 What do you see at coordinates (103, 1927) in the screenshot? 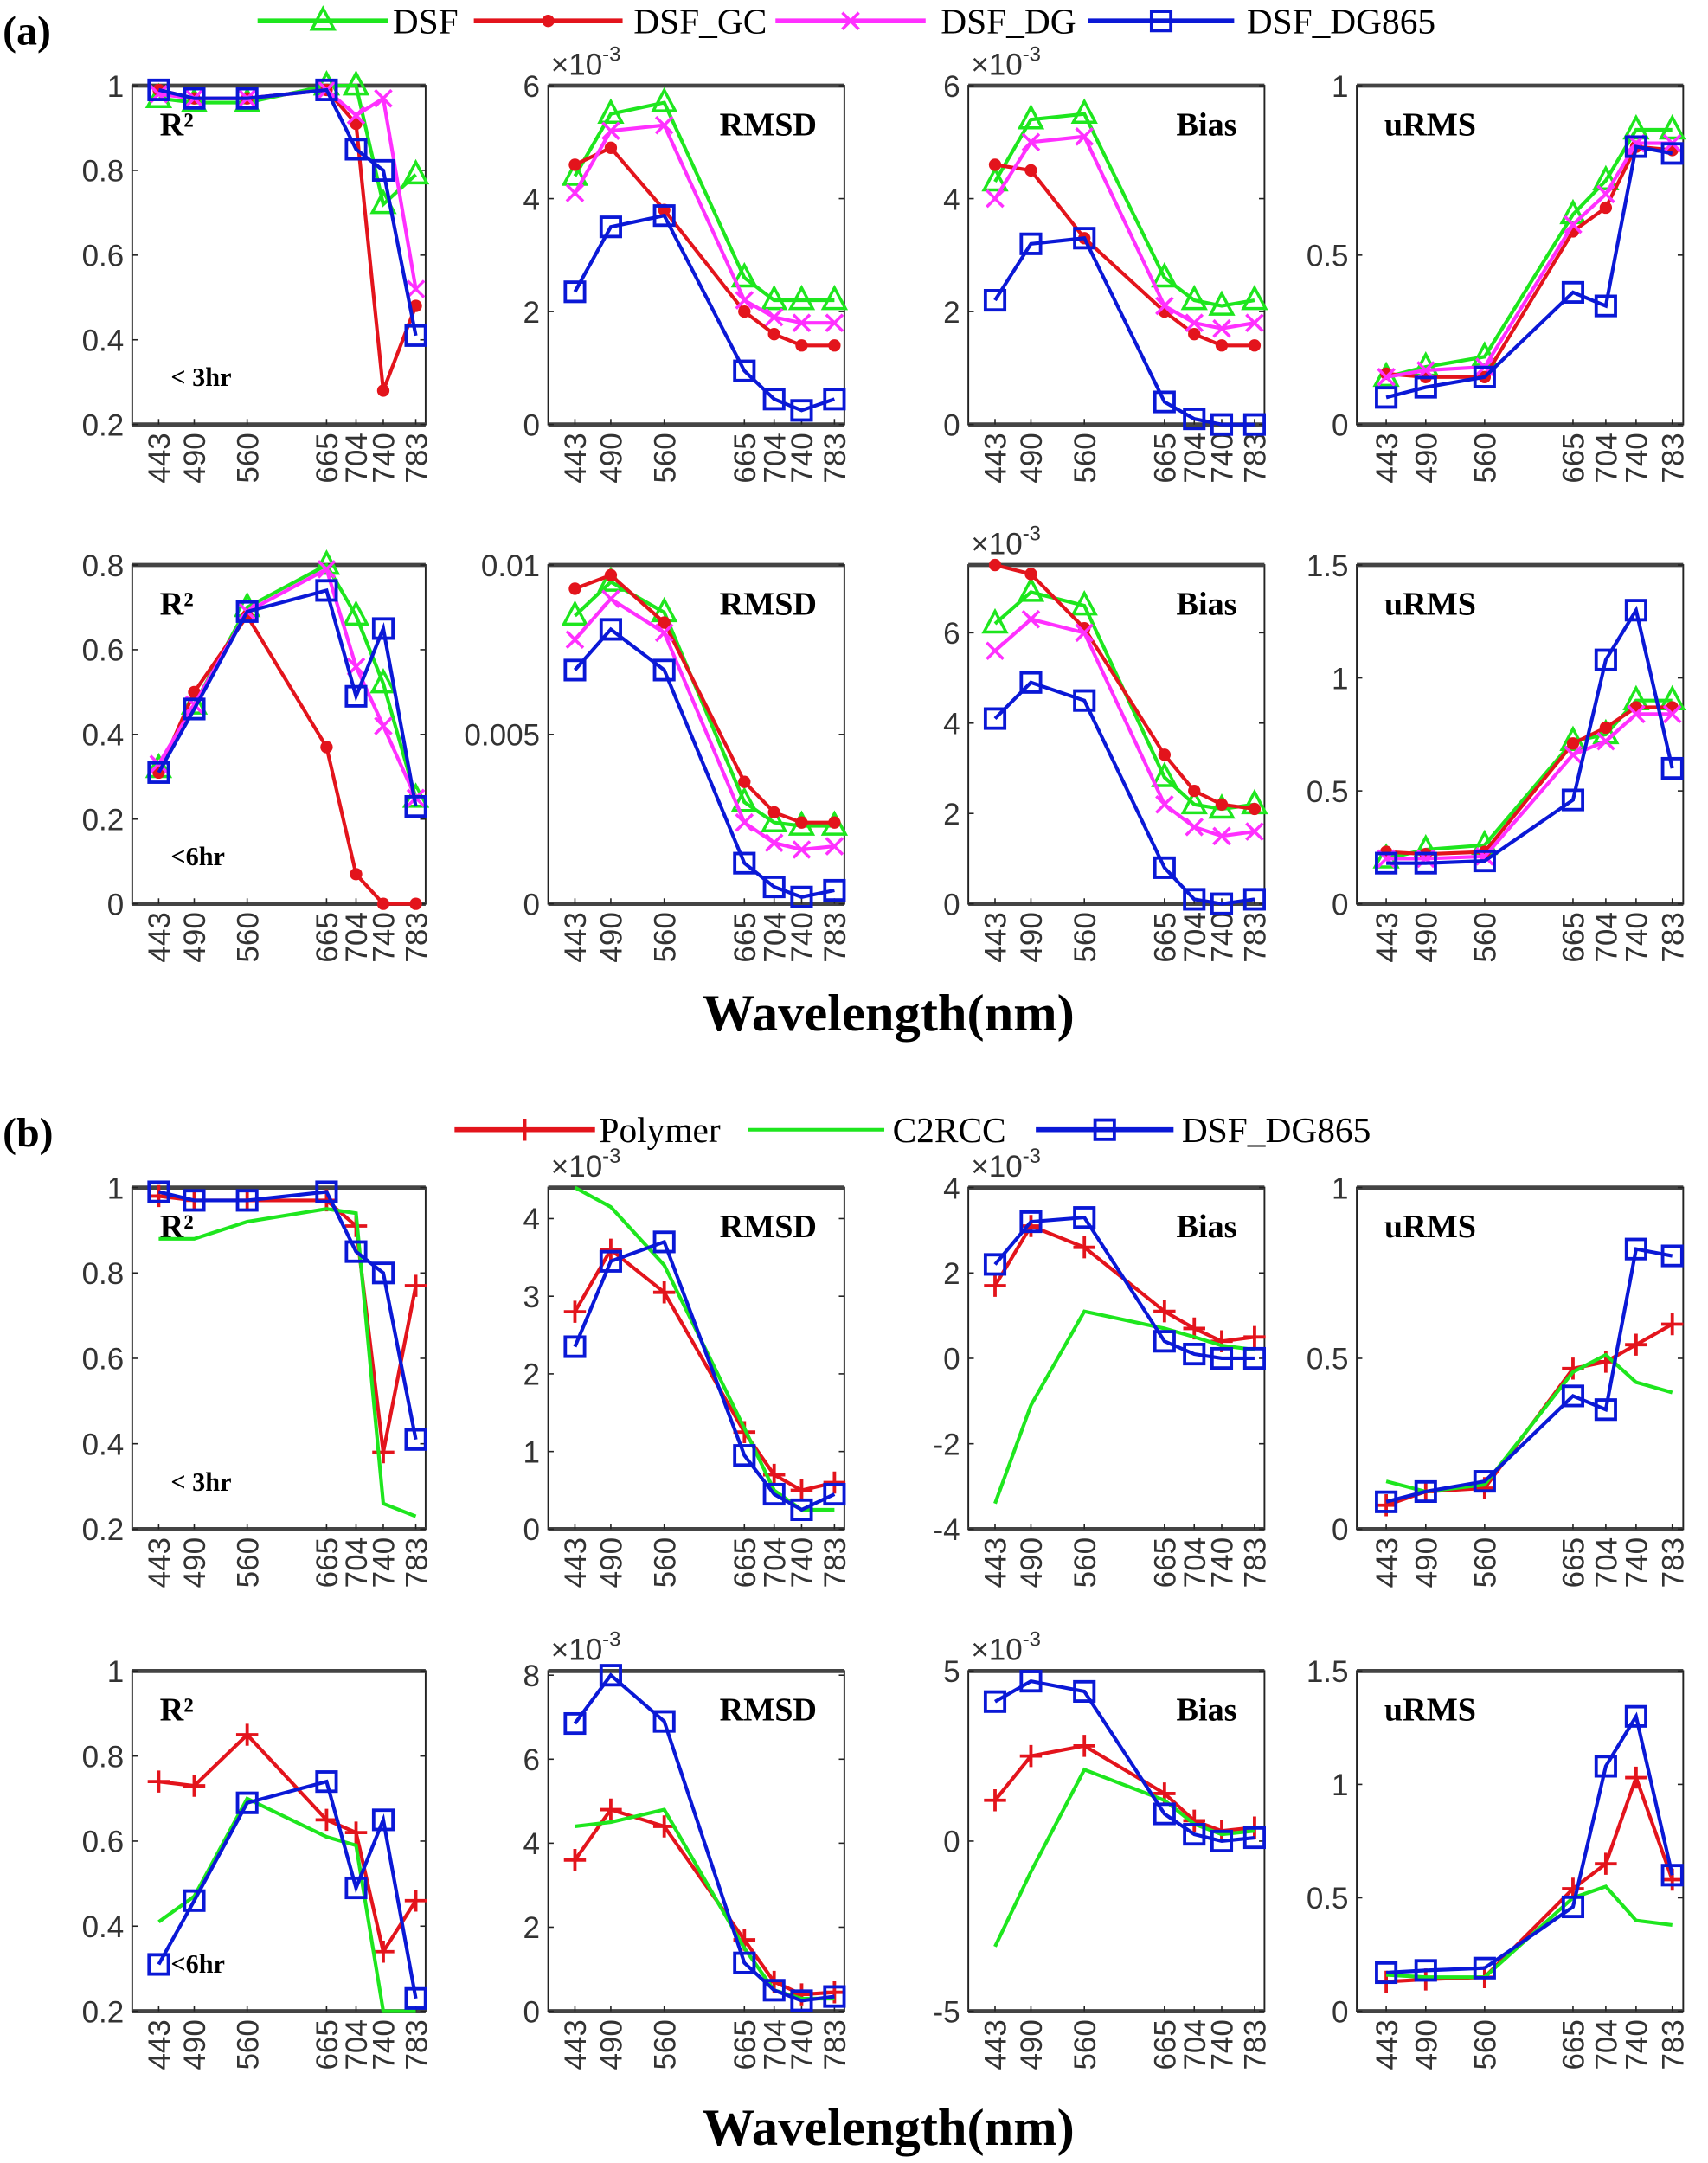
I see `y-tick-label: 0.4` at bounding box center [103, 1927].